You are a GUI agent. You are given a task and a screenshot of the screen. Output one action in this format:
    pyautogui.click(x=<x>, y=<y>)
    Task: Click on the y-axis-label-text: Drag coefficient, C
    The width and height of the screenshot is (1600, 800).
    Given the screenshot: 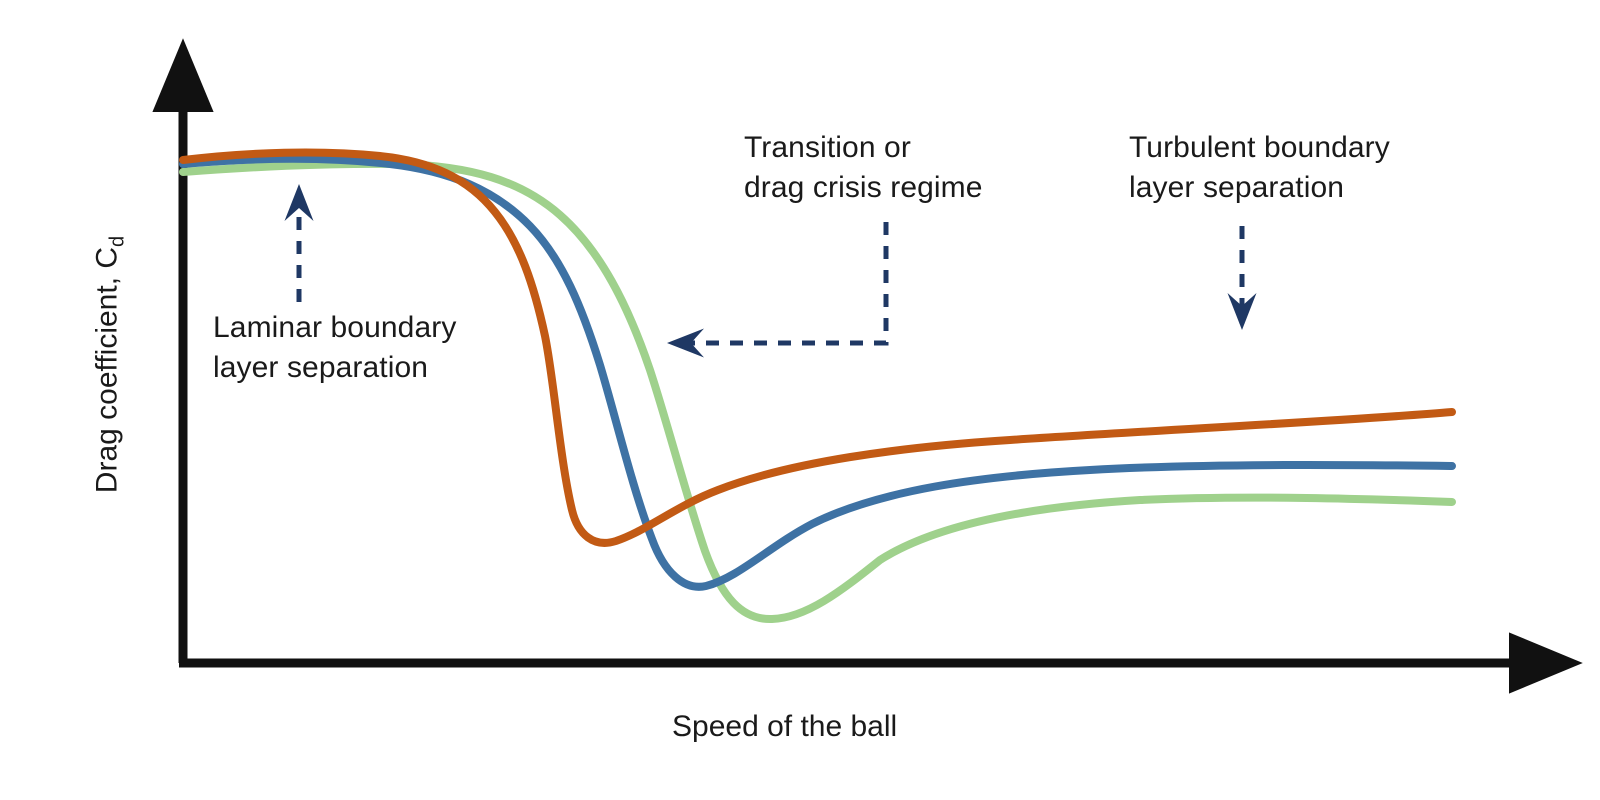 What is the action you would take?
    pyautogui.click(x=107, y=370)
    